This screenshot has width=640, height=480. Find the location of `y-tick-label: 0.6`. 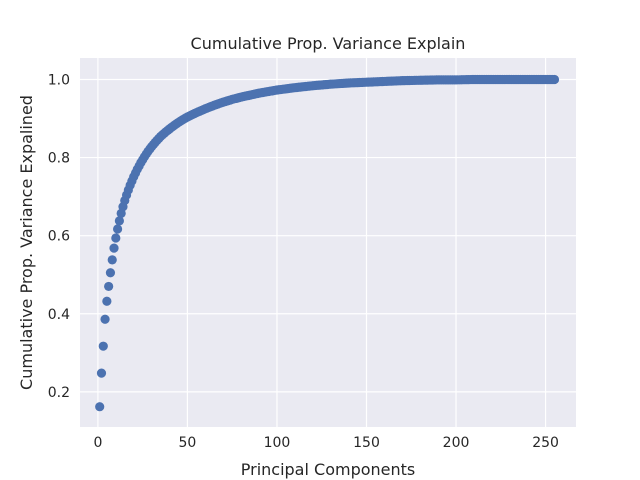

y-tick-label: 0.6 is located at coordinates (59, 237).